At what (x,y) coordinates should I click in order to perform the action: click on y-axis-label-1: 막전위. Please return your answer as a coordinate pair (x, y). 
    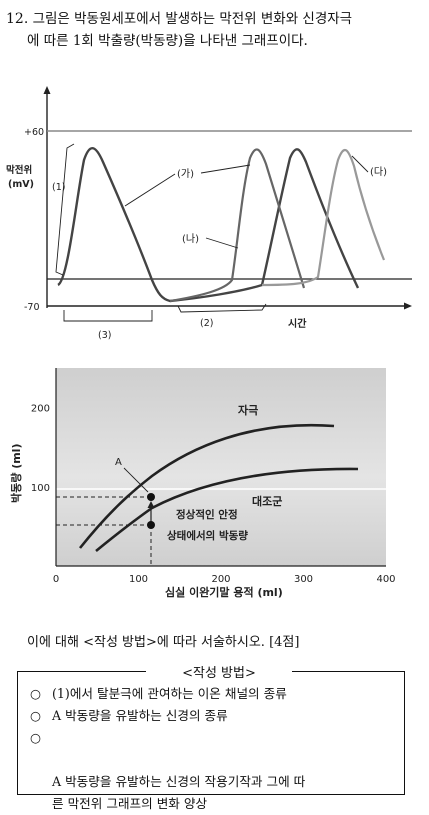
    Looking at the image, I should click on (19, 170).